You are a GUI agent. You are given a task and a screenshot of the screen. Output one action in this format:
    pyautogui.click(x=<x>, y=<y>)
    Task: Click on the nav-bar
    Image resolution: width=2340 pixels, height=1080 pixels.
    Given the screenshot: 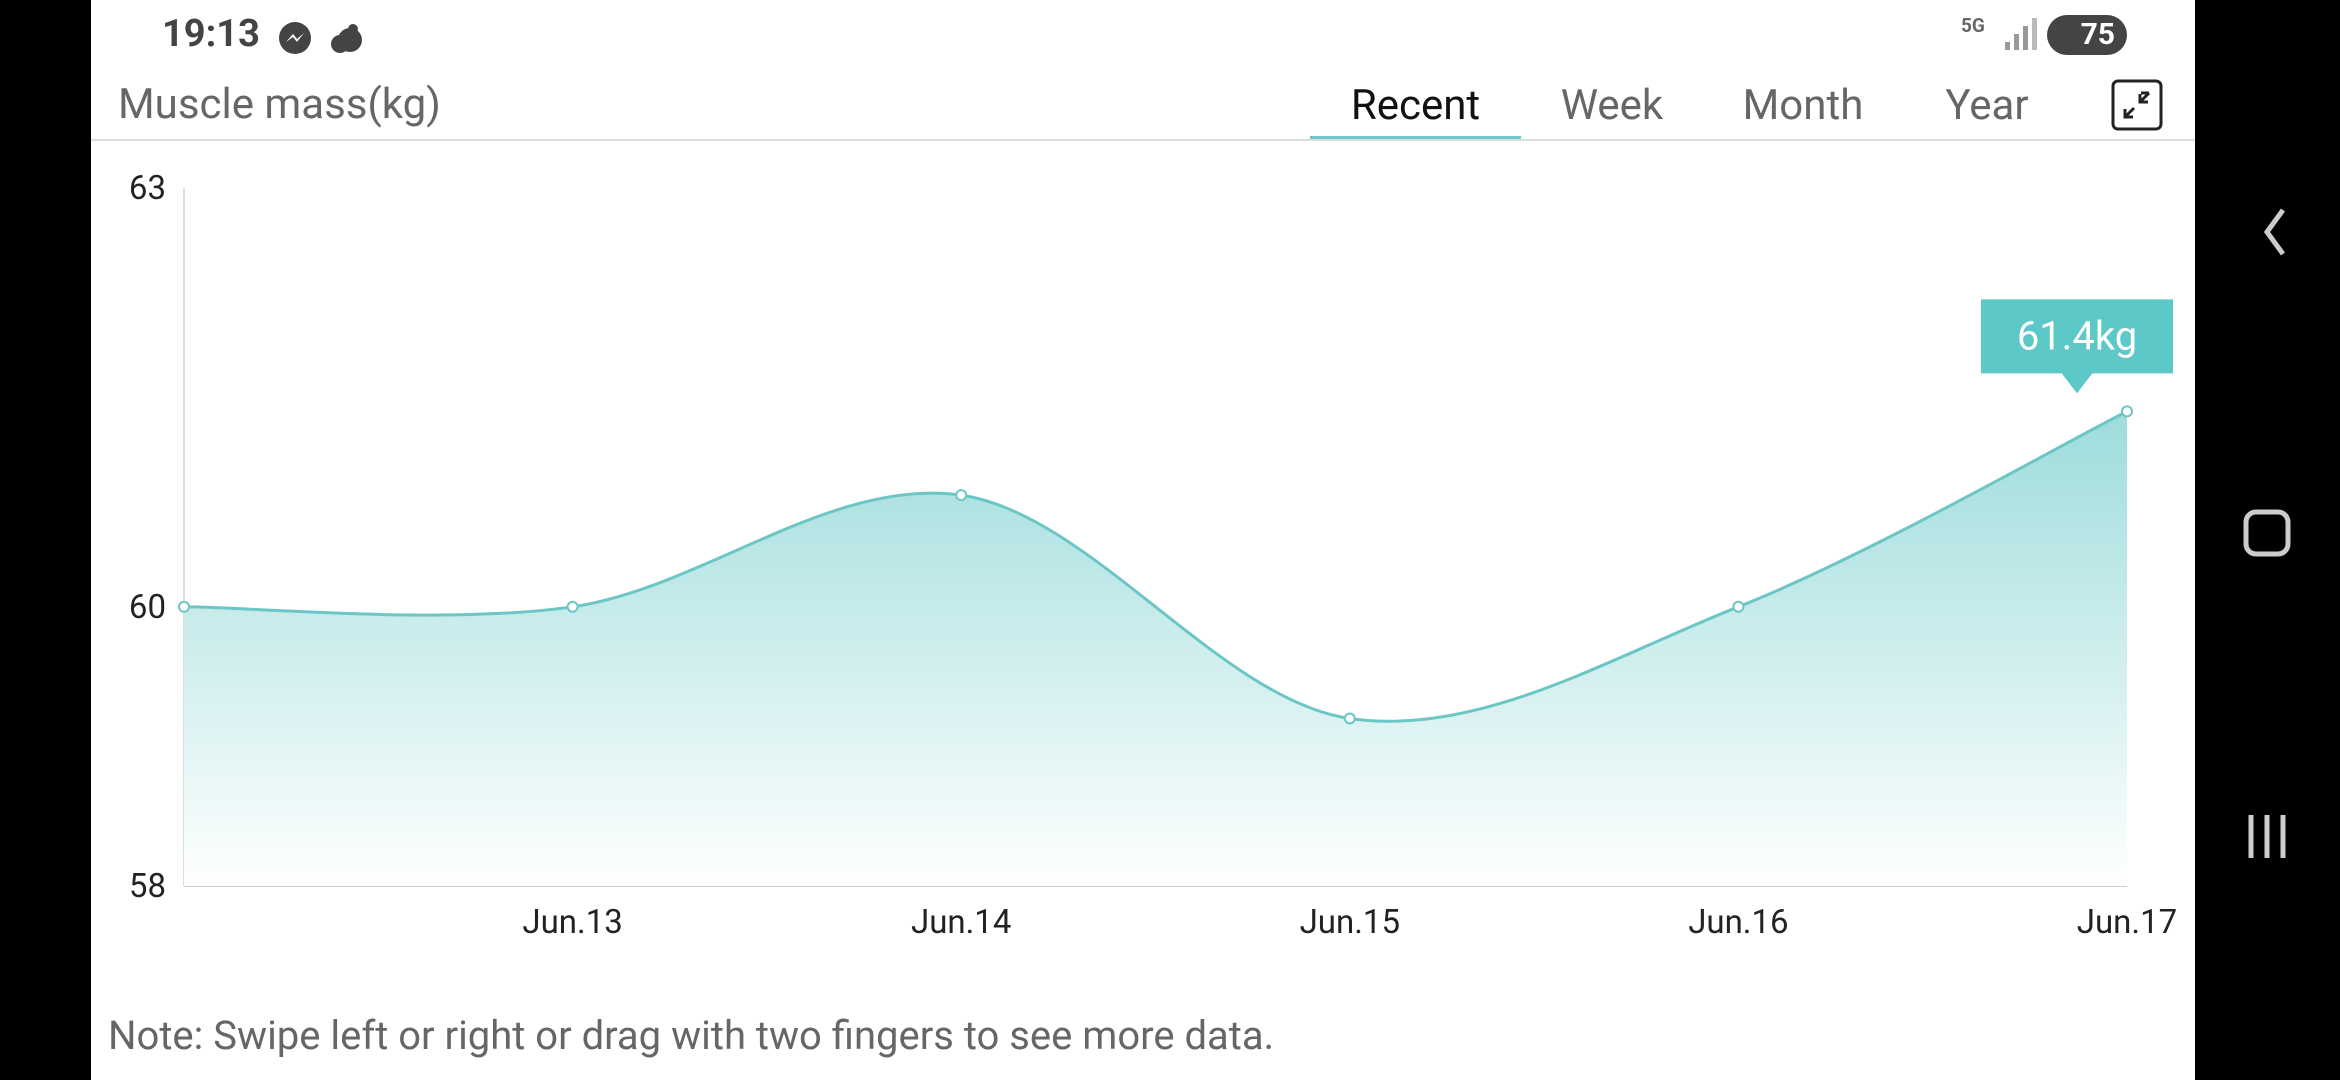 What is the action you would take?
    pyautogui.click(x=2267, y=533)
    